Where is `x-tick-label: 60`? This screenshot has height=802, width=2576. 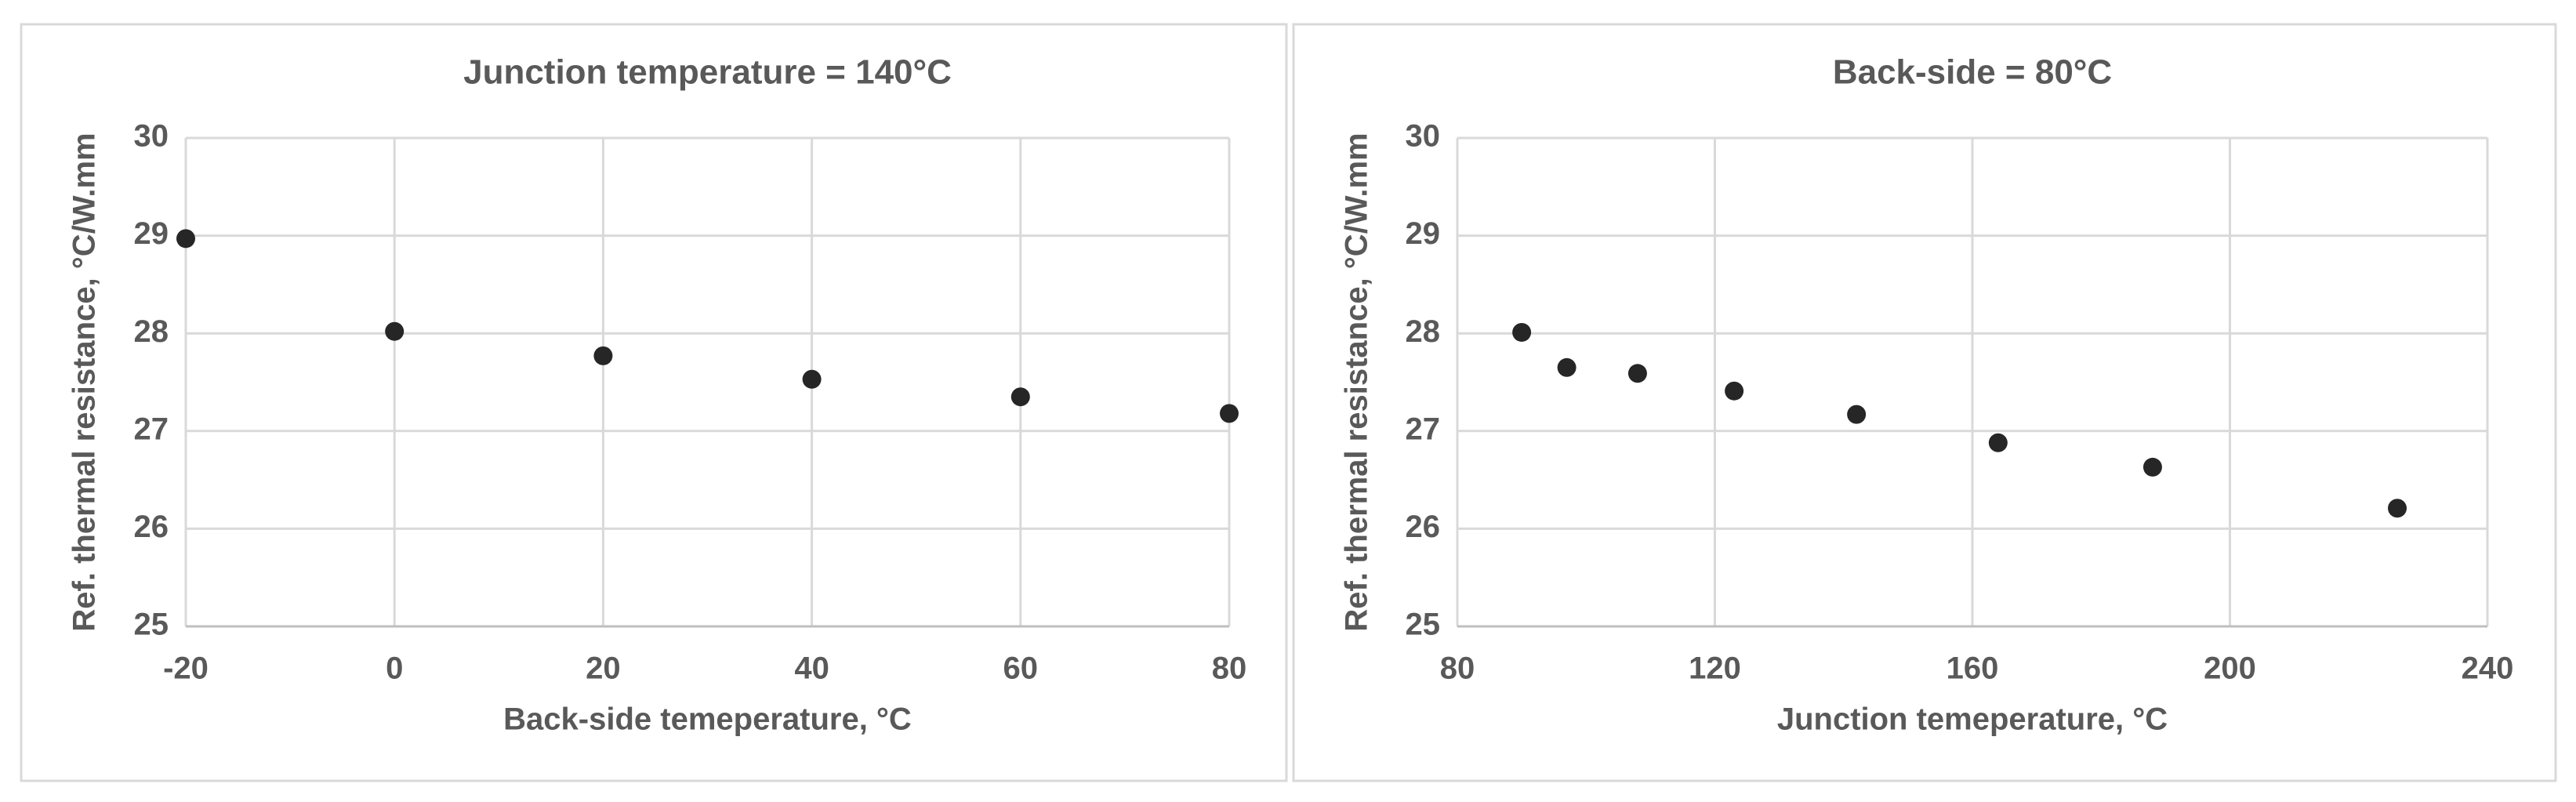 x-tick-label: 60 is located at coordinates (1021, 668).